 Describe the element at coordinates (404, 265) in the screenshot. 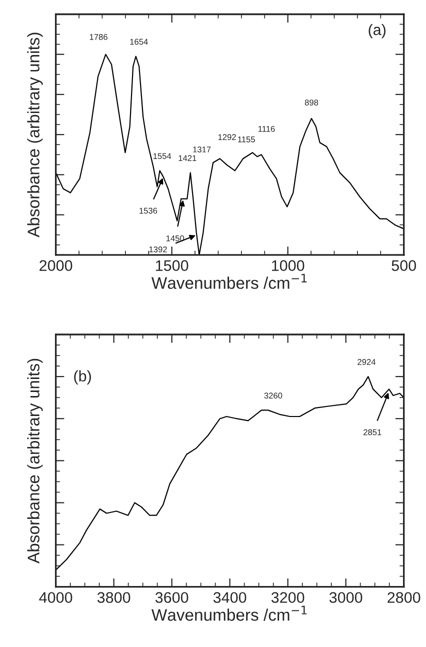

I see `x-tick-label: 500` at that location.